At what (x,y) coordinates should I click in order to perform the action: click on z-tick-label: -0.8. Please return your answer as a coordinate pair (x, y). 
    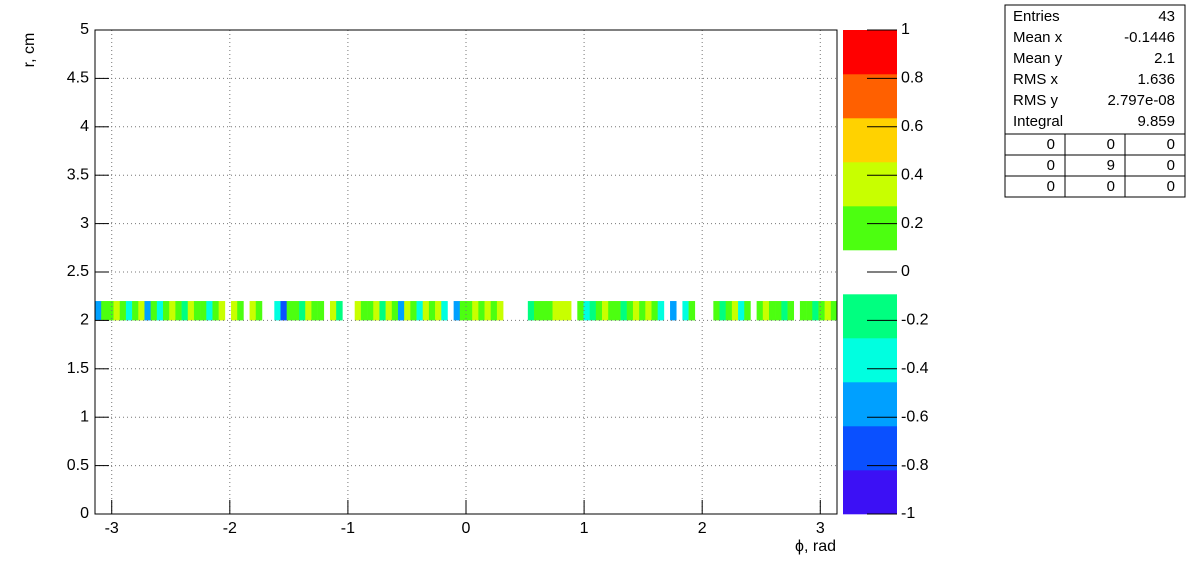
    Looking at the image, I should click on (915, 465).